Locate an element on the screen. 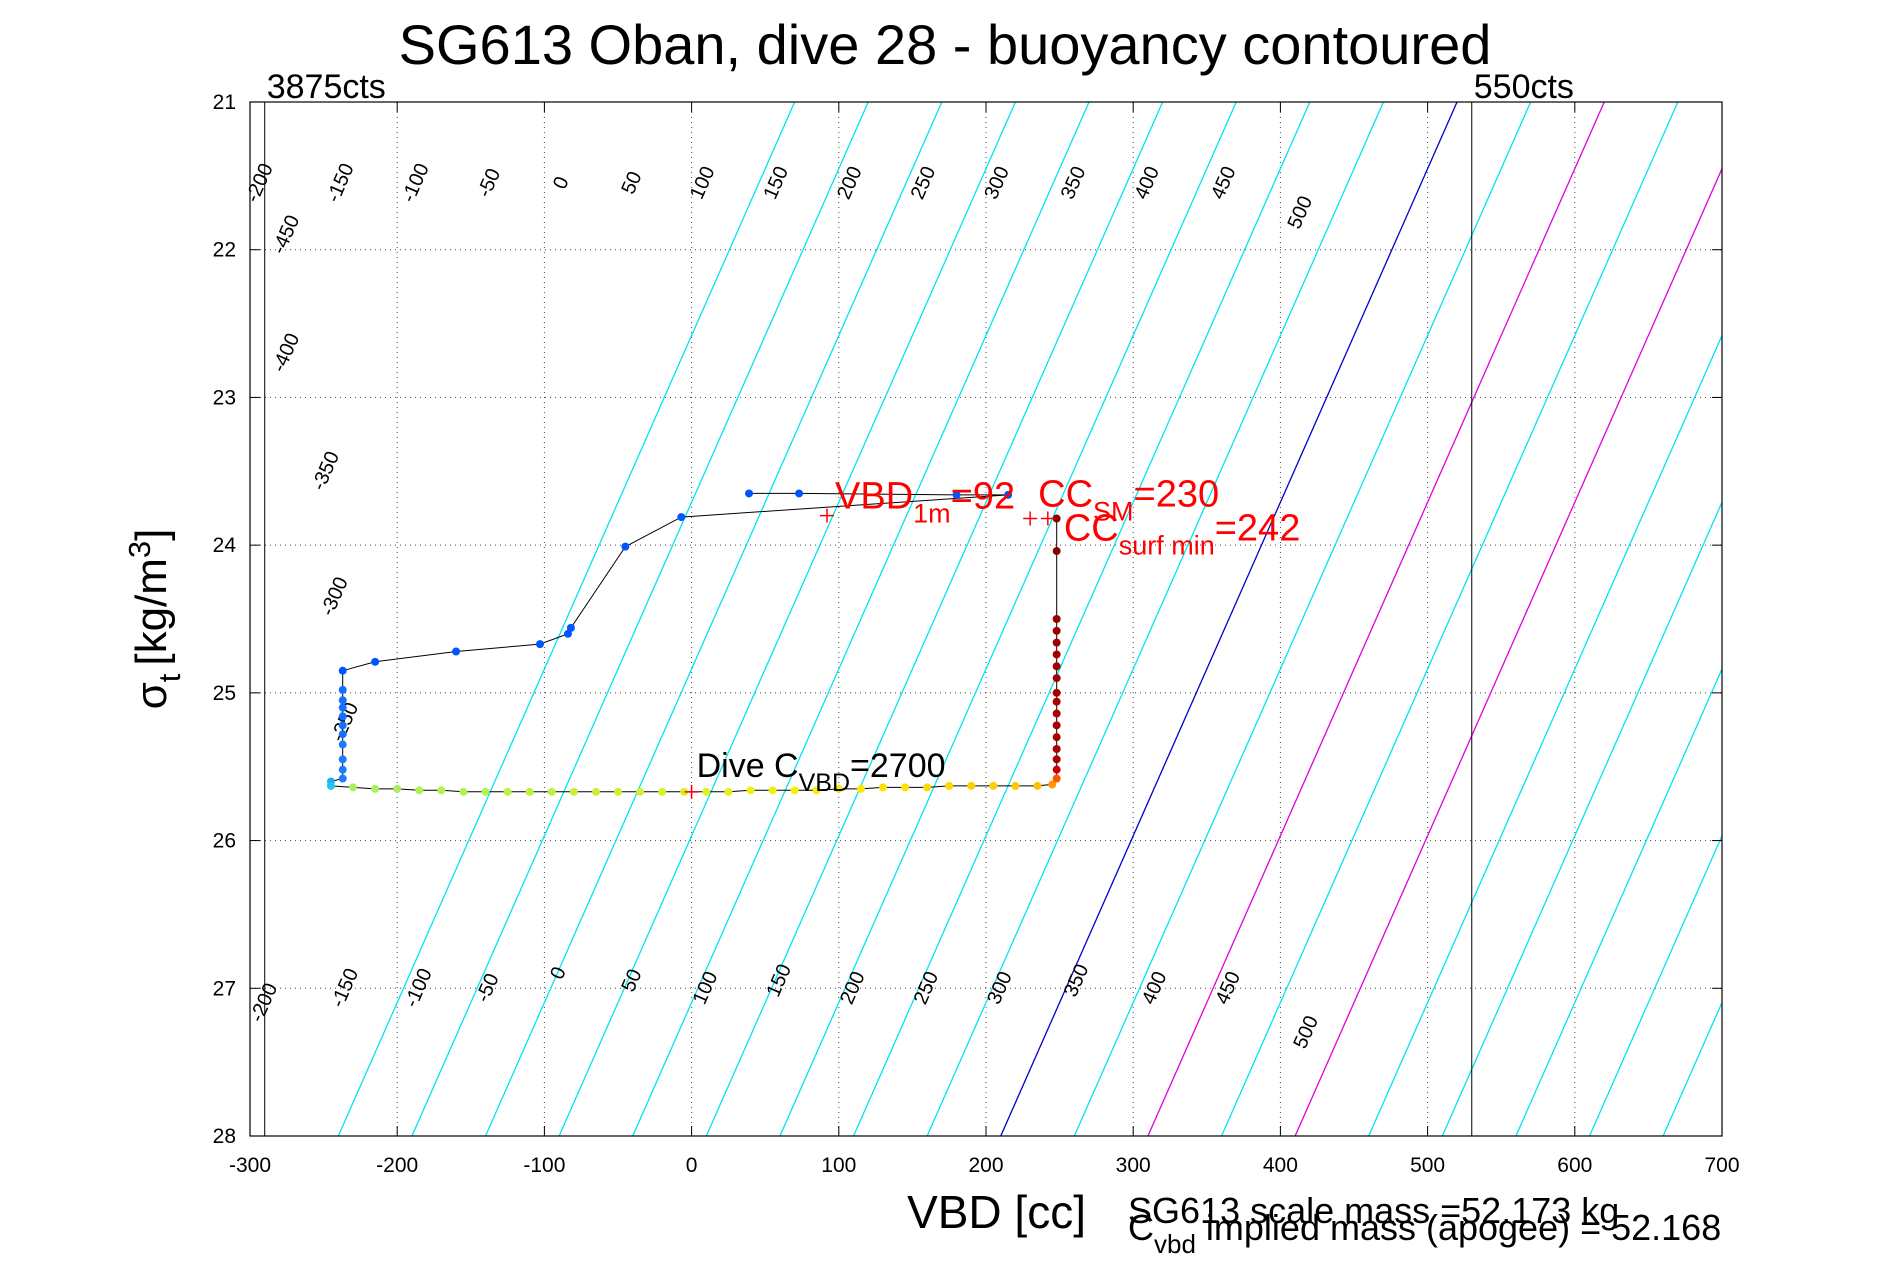 The image size is (1891, 1262). y-axis-label: σt [kg/m3] is located at coordinates (154, 619).